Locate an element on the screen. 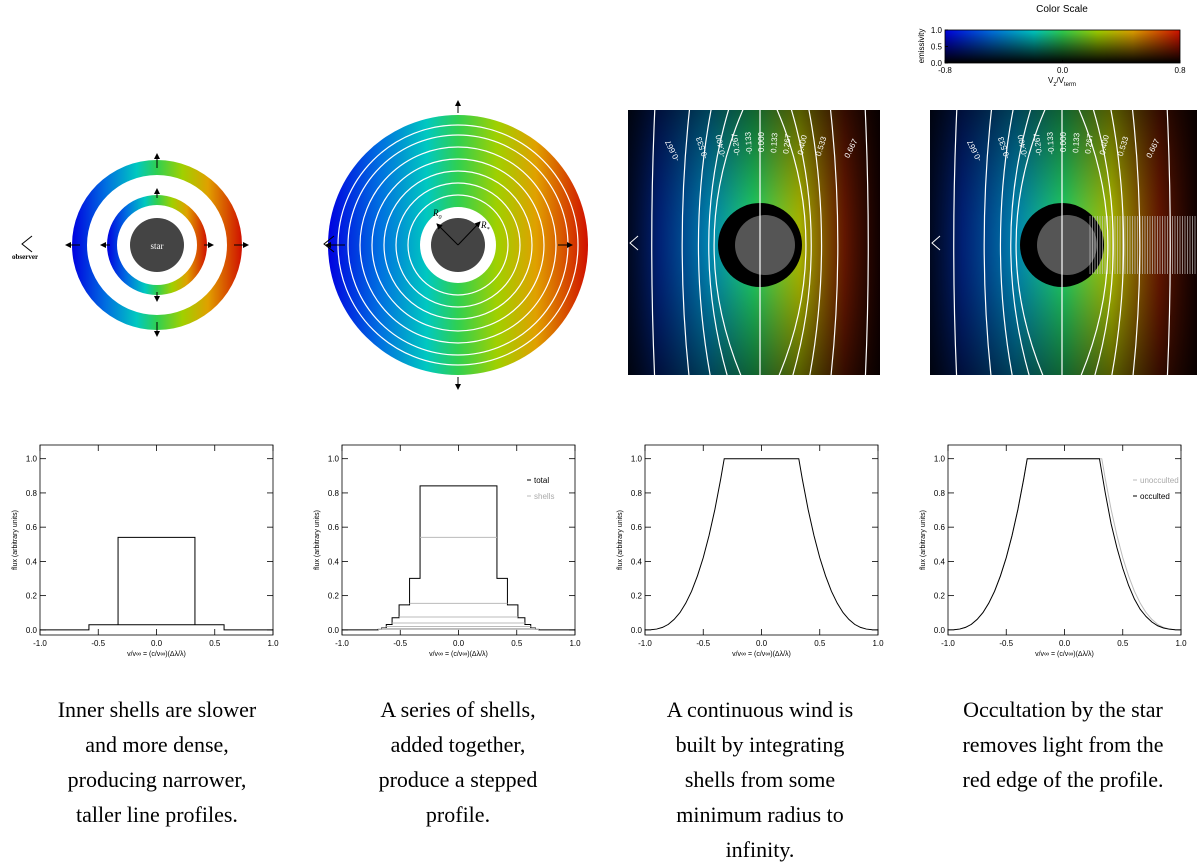 The height and width of the screenshot is (865, 1197). y-tick-label: 0.5 is located at coordinates (937, 47).